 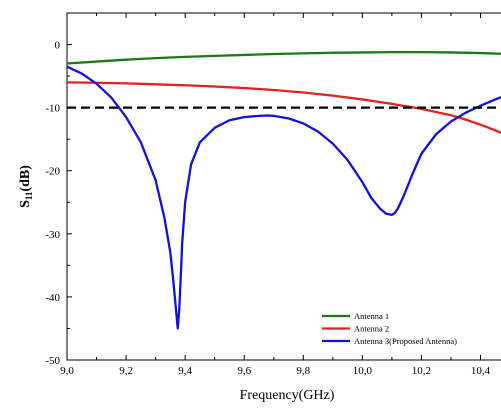 I want to click on y-tick-label: -10, so click(x=52, y=109).